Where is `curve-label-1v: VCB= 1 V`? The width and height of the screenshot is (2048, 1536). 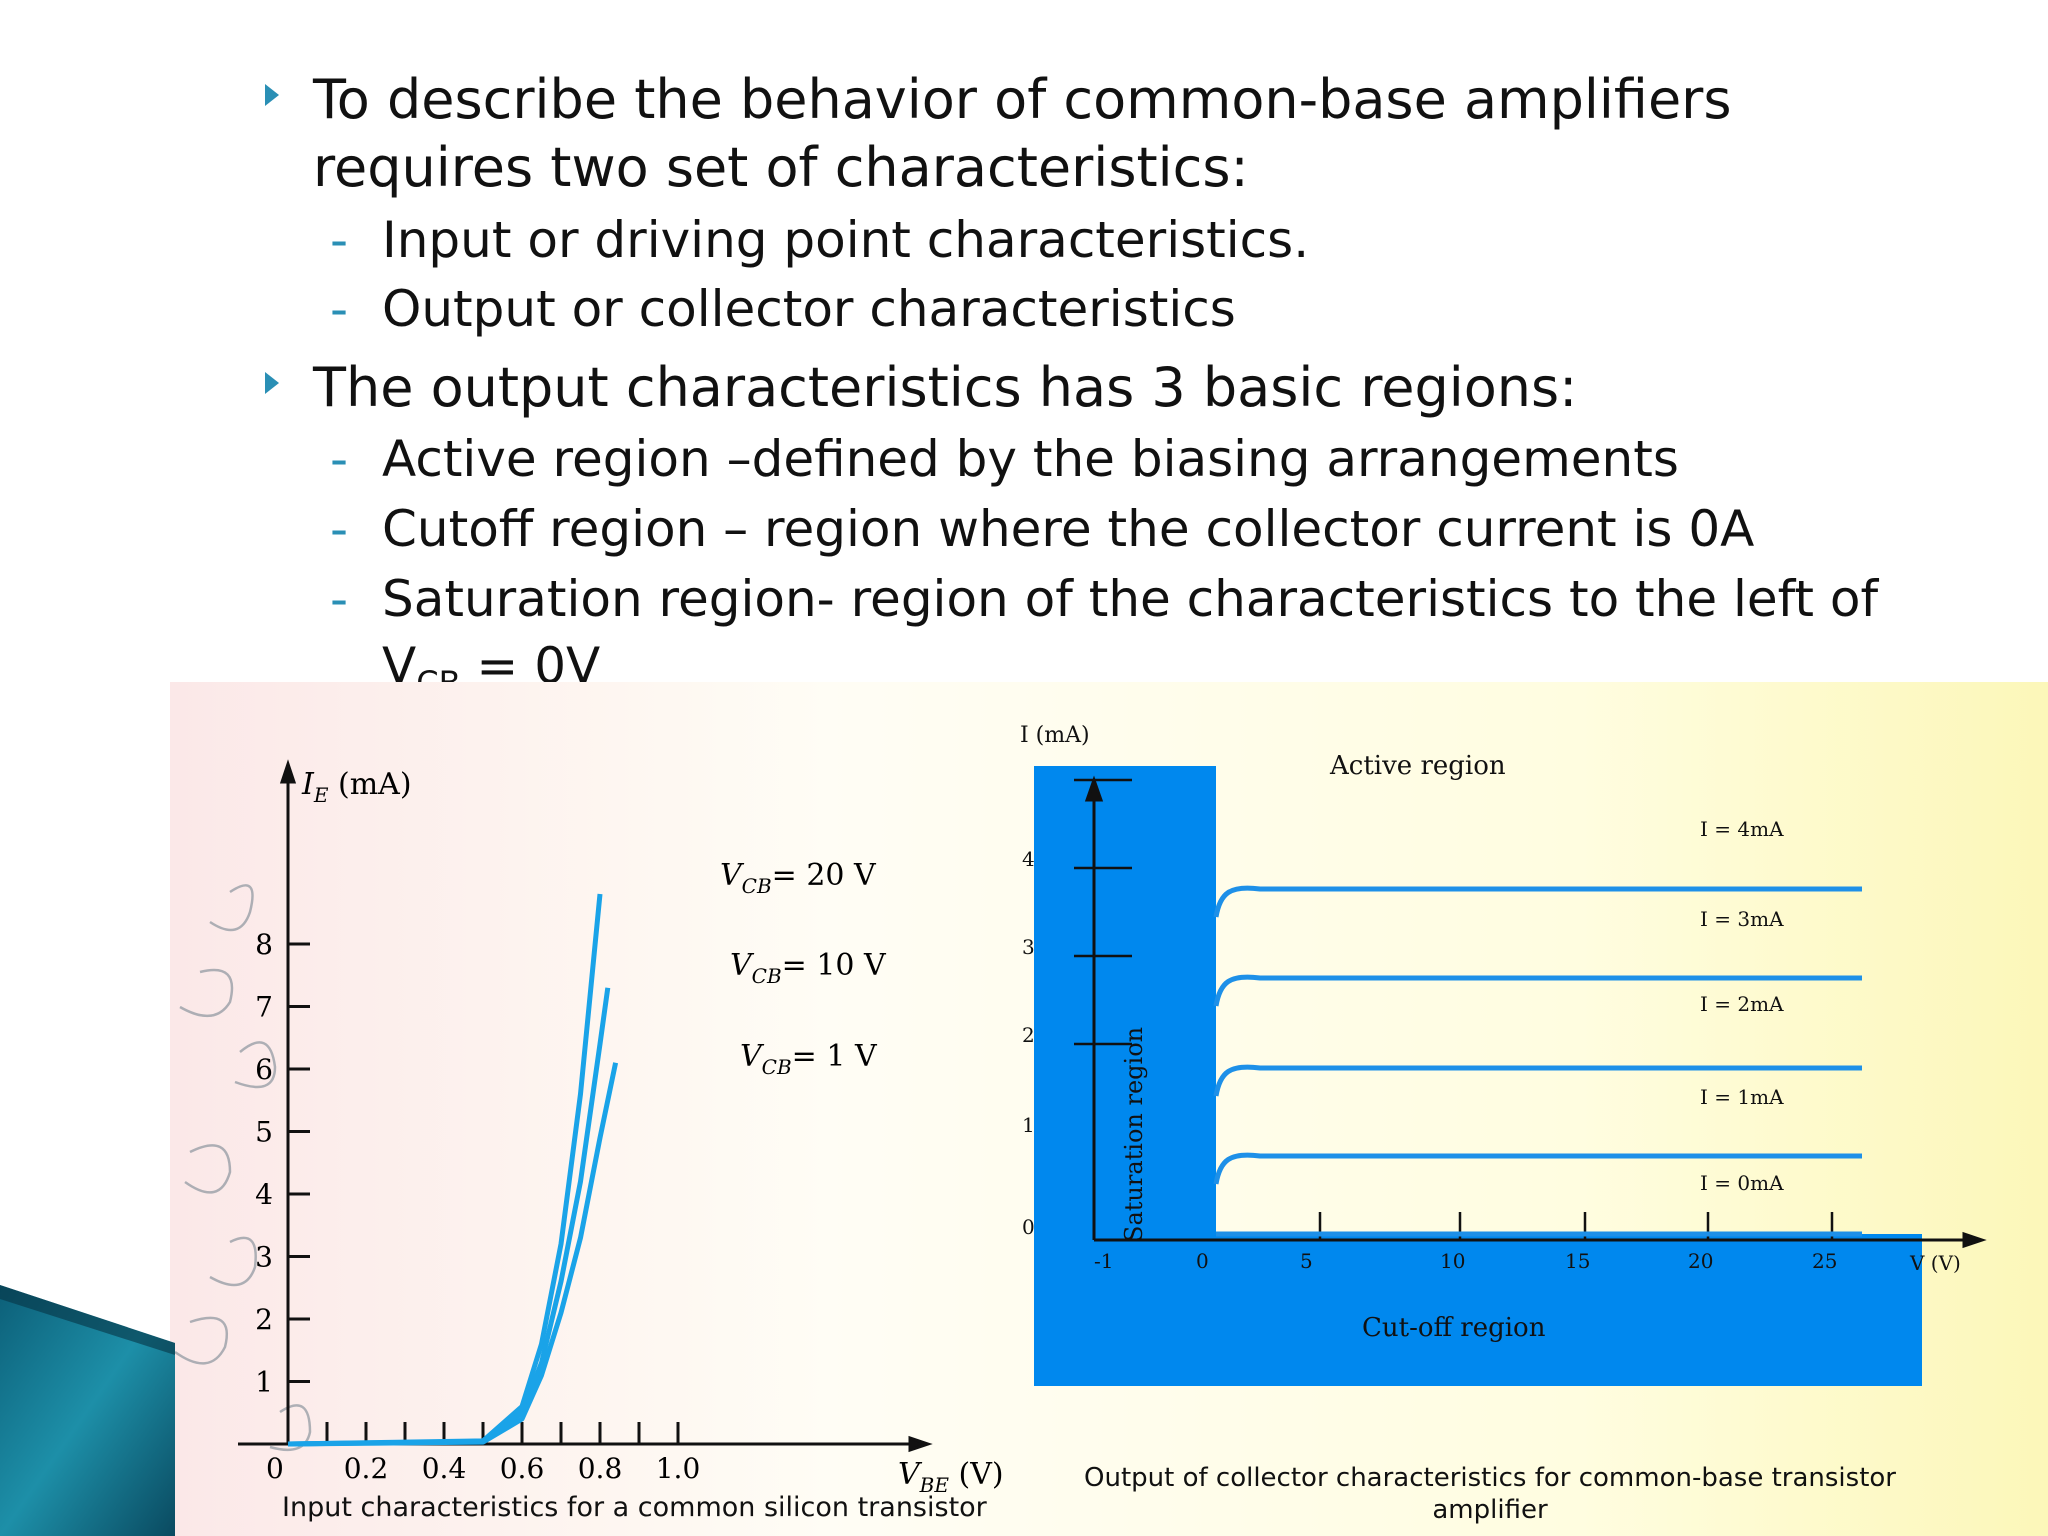
curve-label-1v: VCB= 1 V is located at coordinates (809, 1059).